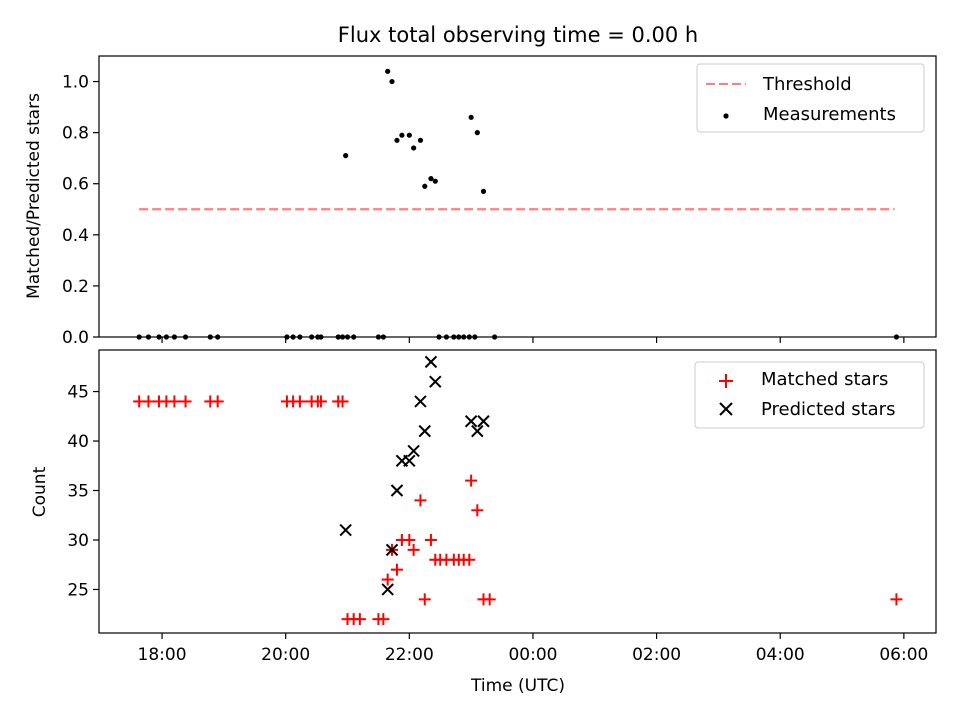  Describe the element at coordinates (80, 210) in the screenshot. I see `top-y-ticks: 0.0 0.2 0.4 0.6 0.8 1.0` at that location.